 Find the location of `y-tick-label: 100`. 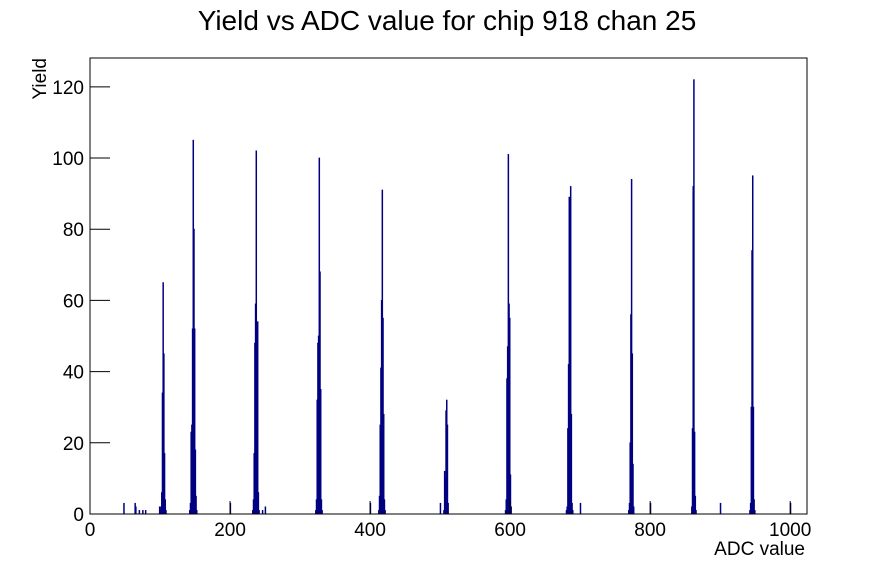

y-tick-label: 100 is located at coordinates (68, 159).